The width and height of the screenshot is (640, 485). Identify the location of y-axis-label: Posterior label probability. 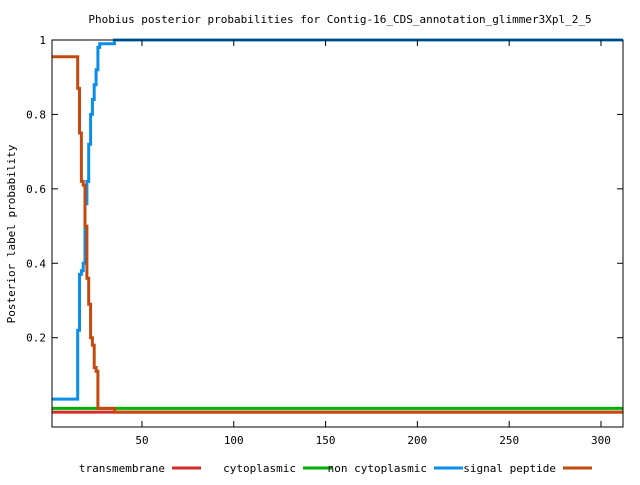
(11, 233).